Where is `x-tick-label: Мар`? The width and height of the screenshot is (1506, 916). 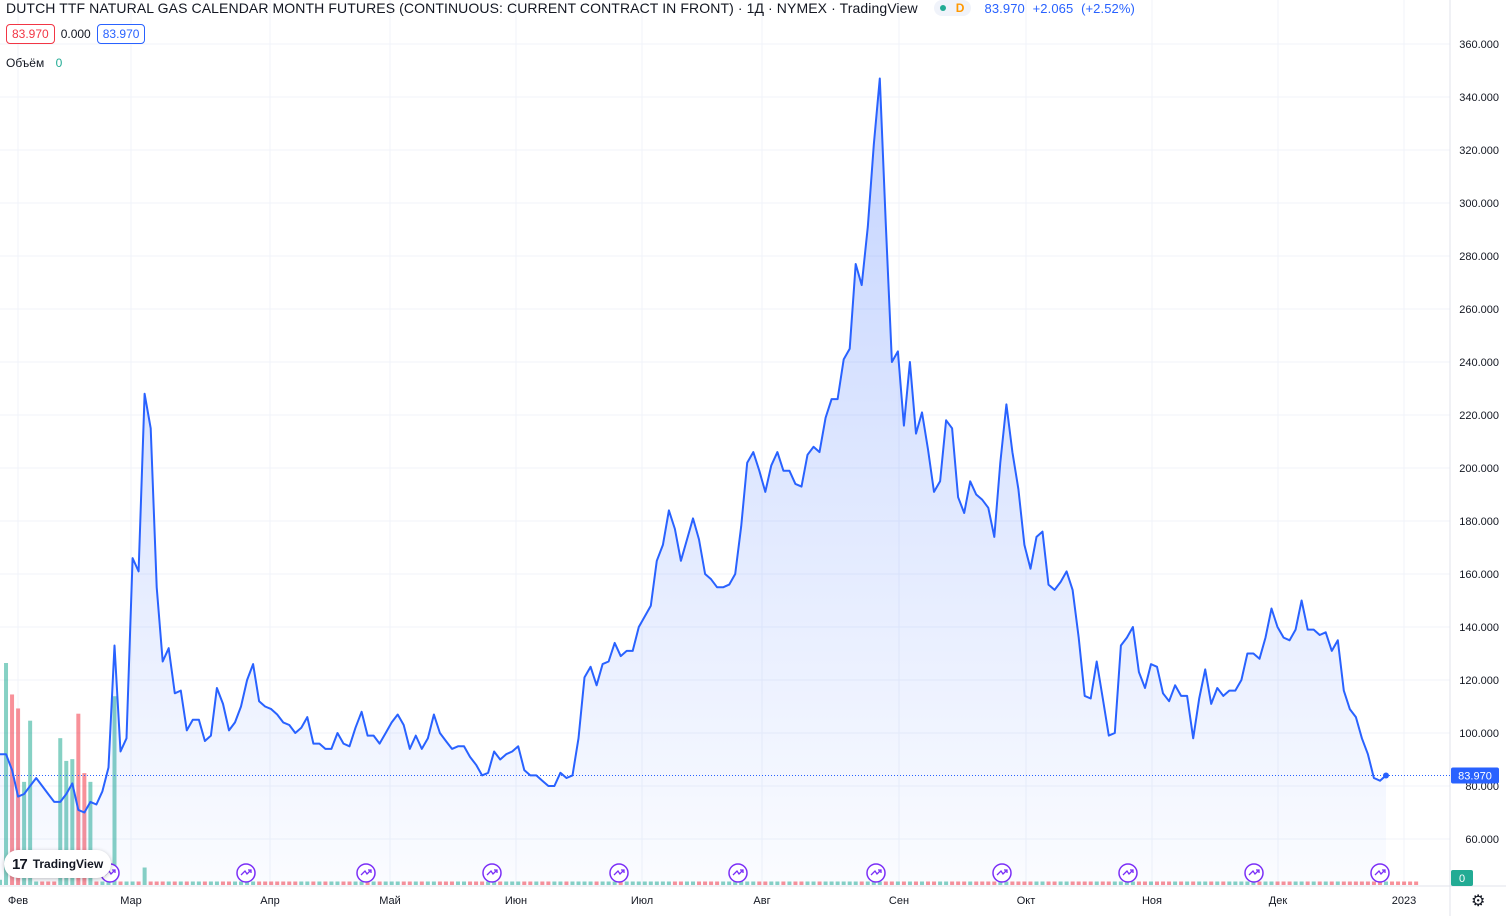 x-tick-label: Мар is located at coordinates (131, 901).